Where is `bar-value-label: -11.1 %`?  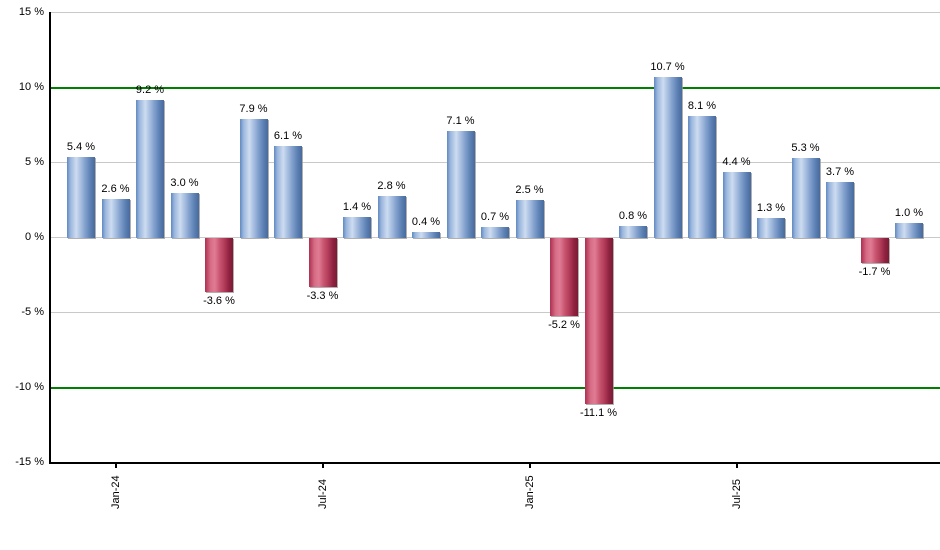 bar-value-label: -11.1 % is located at coordinates (598, 413).